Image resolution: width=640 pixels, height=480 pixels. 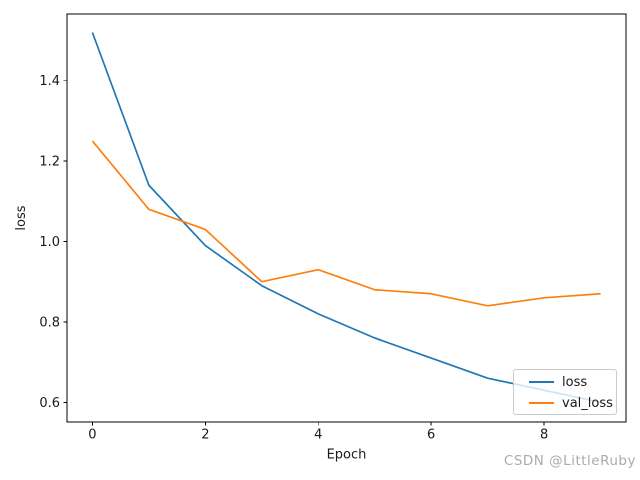 I want to click on legend-item-val-loss: val_loss, so click(x=572, y=403).